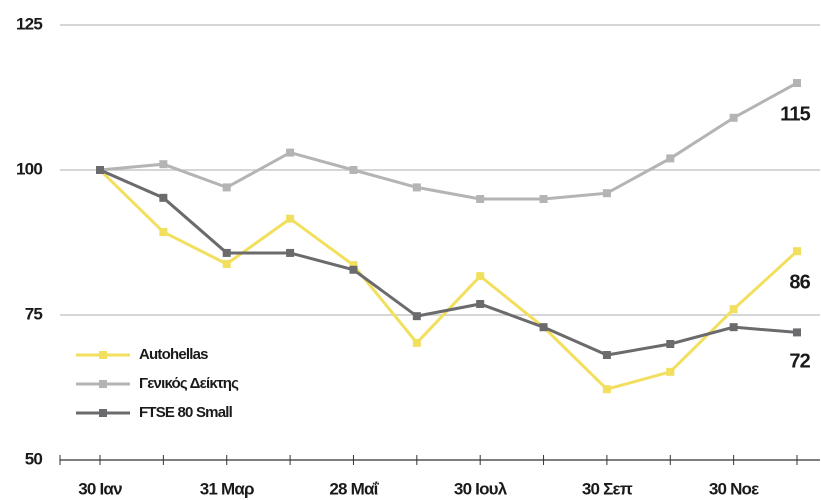 This screenshot has height=500, width=821. Describe the element at coordinates (481, 488) in the screenshot. I see `x-tick-label: 30 Ιουλ` at that location.